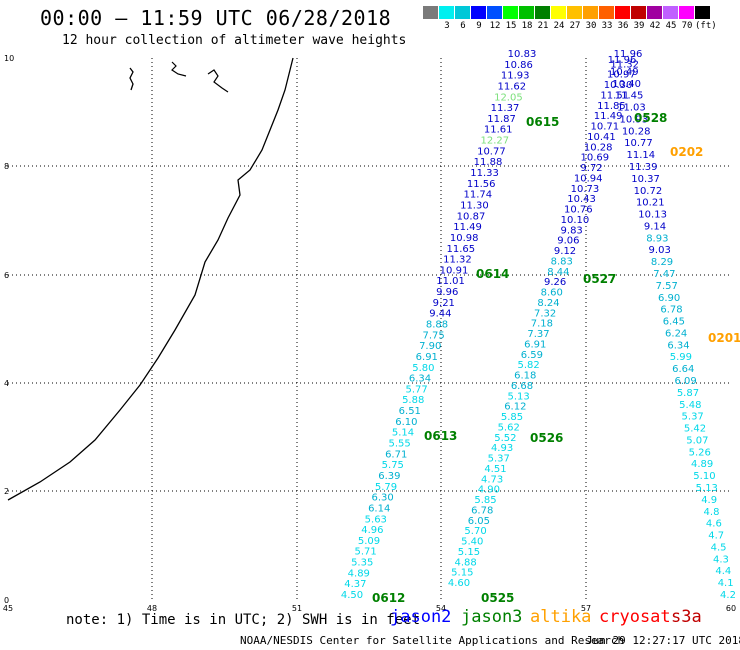 This screenshot has width=740, height=650. Describe the element at coordinates (403, 433) in the screenshot. I see `wave-height-value: 5.14` at that location.